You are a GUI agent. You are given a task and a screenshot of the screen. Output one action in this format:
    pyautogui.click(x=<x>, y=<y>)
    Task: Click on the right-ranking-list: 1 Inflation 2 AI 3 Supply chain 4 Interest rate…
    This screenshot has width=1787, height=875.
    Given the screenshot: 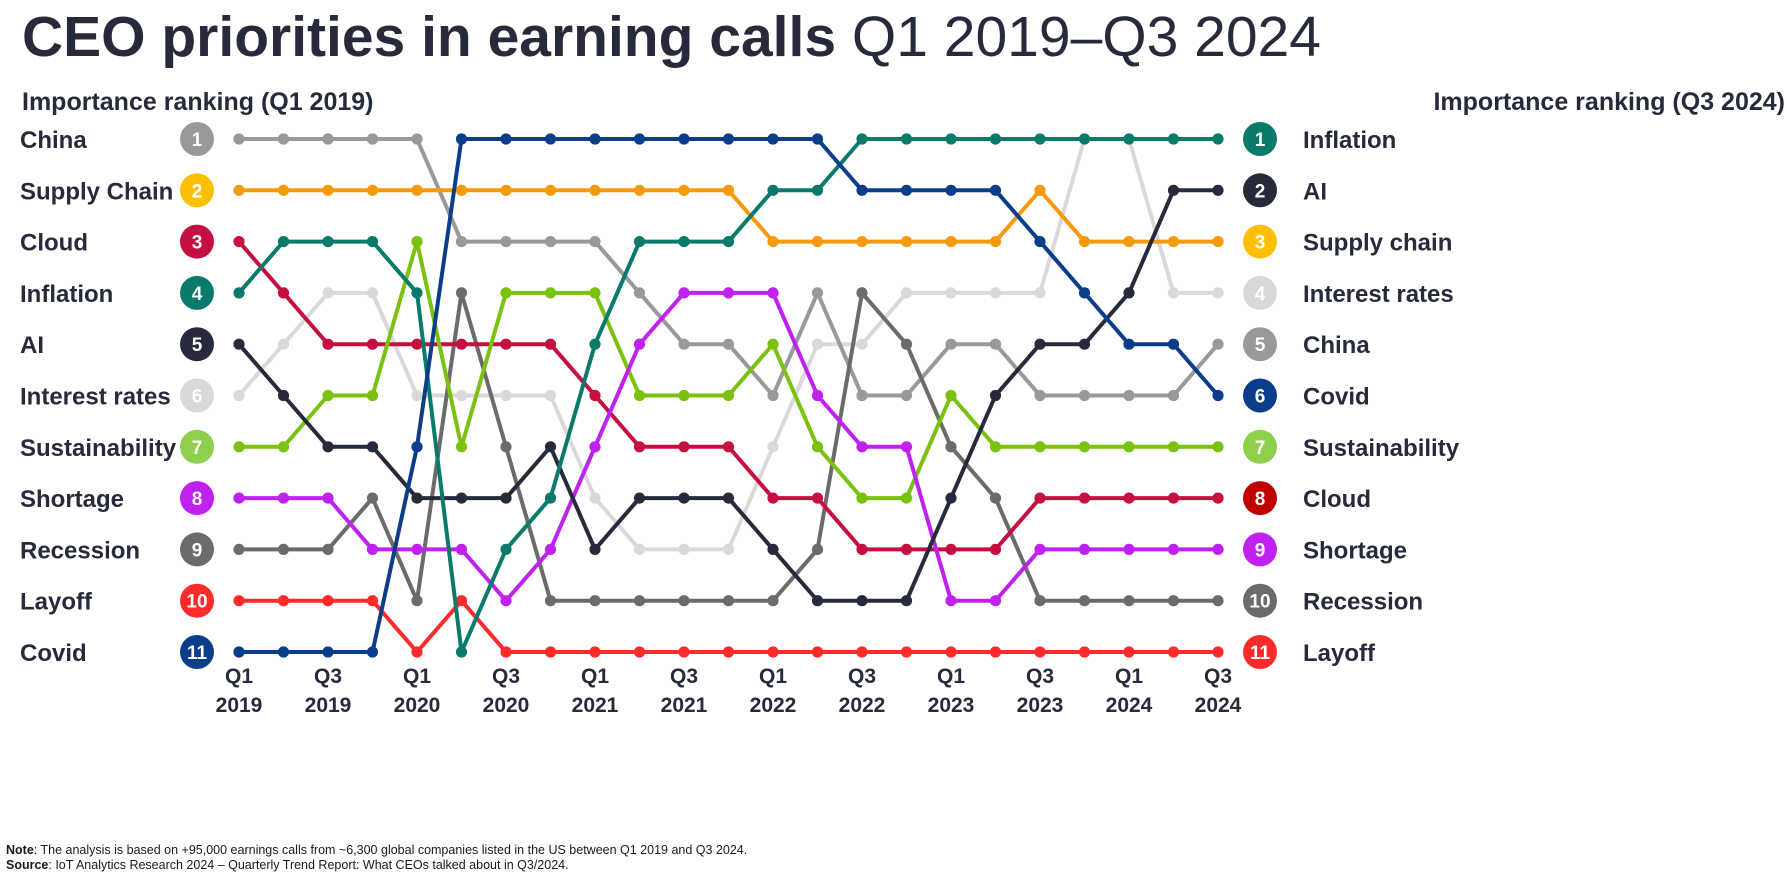 What is the action you would take?
    pyautogui.click(x=1351, y=395)
    